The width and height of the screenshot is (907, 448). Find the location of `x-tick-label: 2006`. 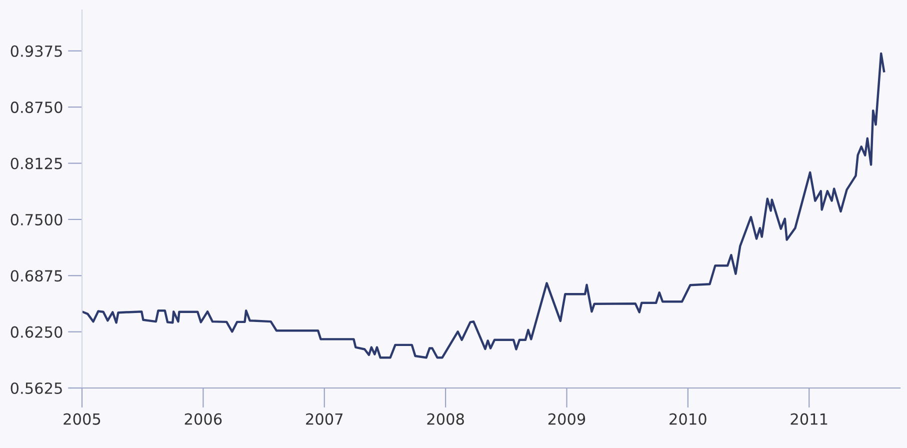

x-tick-label: 2006 is located at coordinates (203, 419).